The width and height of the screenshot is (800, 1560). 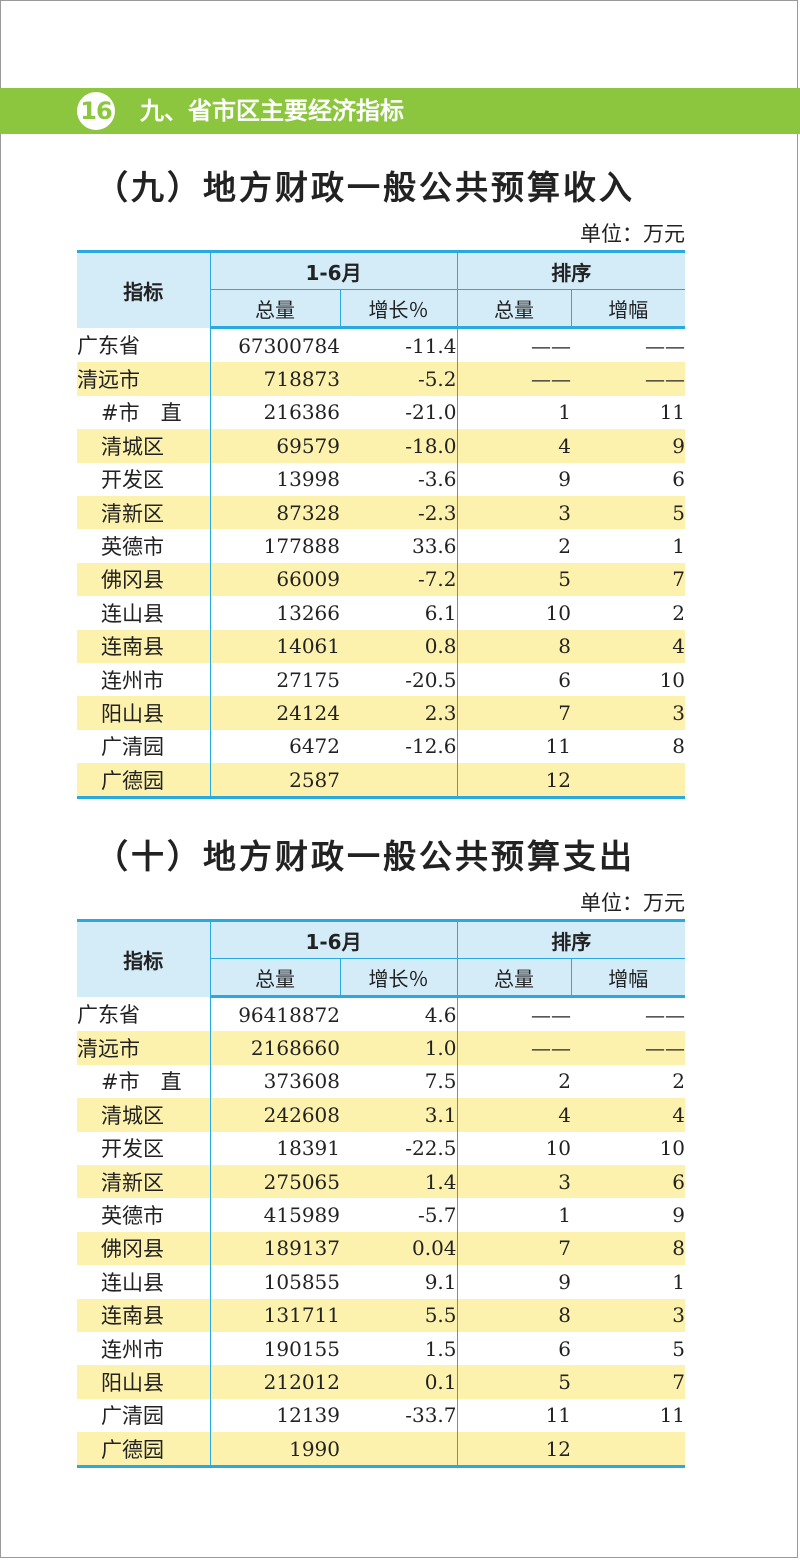 I want to click on row-total-cell: 66009, so click(x=274, y=579).